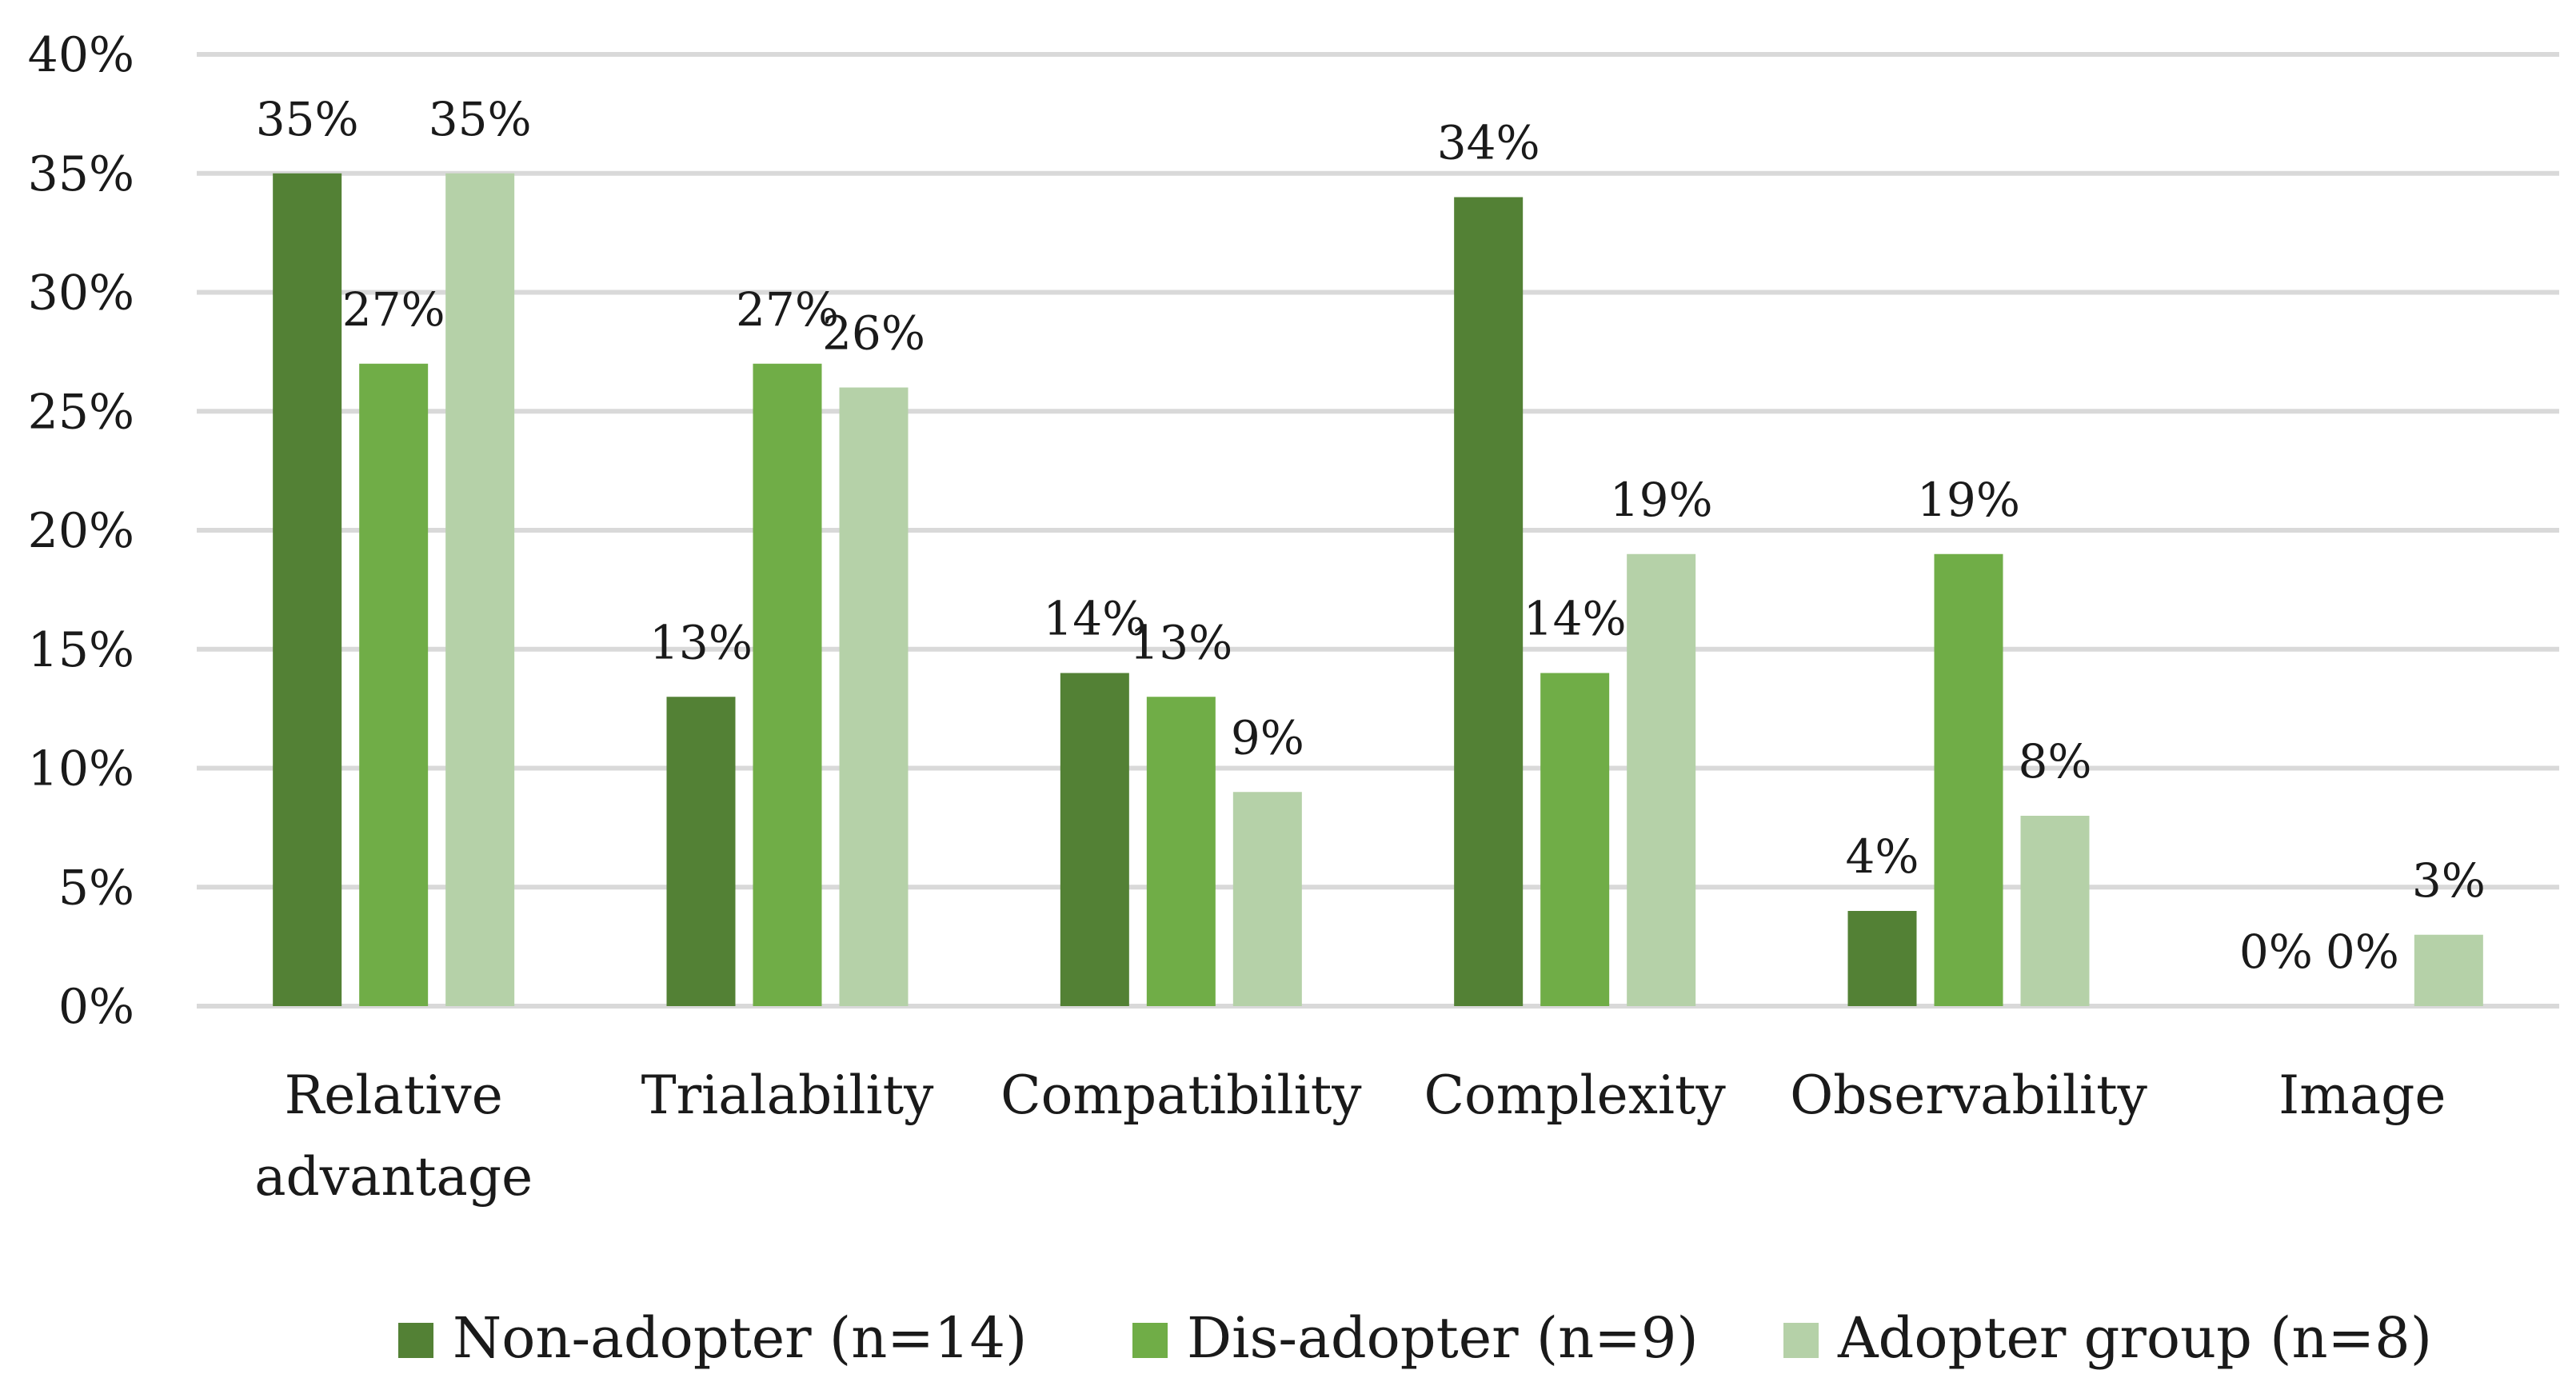 The height and width of the screenshot is (1398, 2576). Describe the element at coordinates (1575, 1095) in the screenshot. I see `x-category-label: Complexity` at that location.